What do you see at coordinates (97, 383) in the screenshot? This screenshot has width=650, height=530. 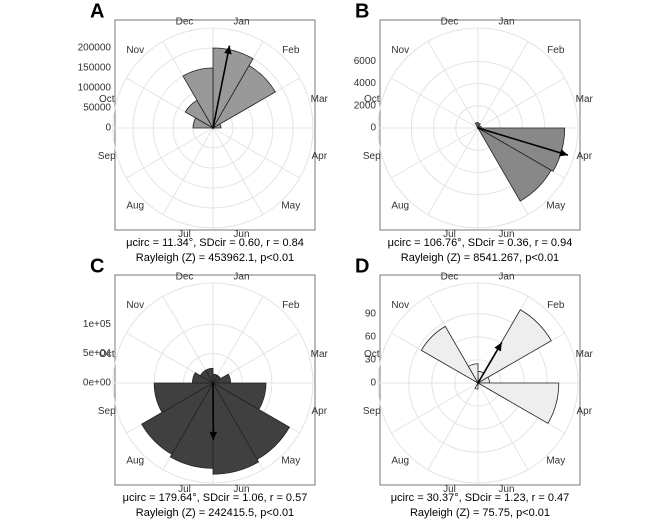 I see `y-tick-label: 0e+00` at bounding box center [97, 383].